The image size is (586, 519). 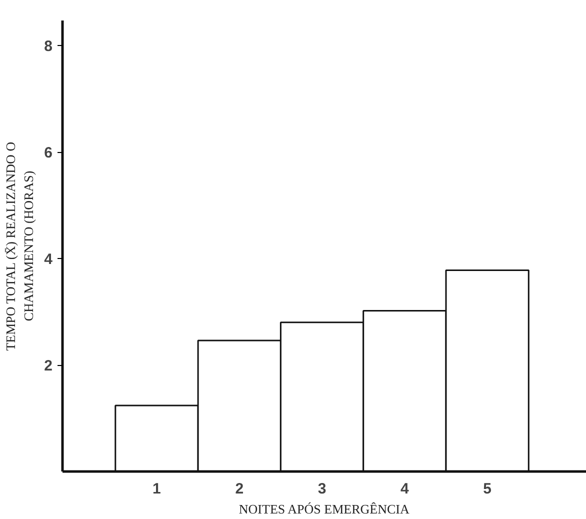 What do you see at coordinates (49, 259) in the screenshot?
I see `y-tick-label: 4` at bounding box center [49, 259].